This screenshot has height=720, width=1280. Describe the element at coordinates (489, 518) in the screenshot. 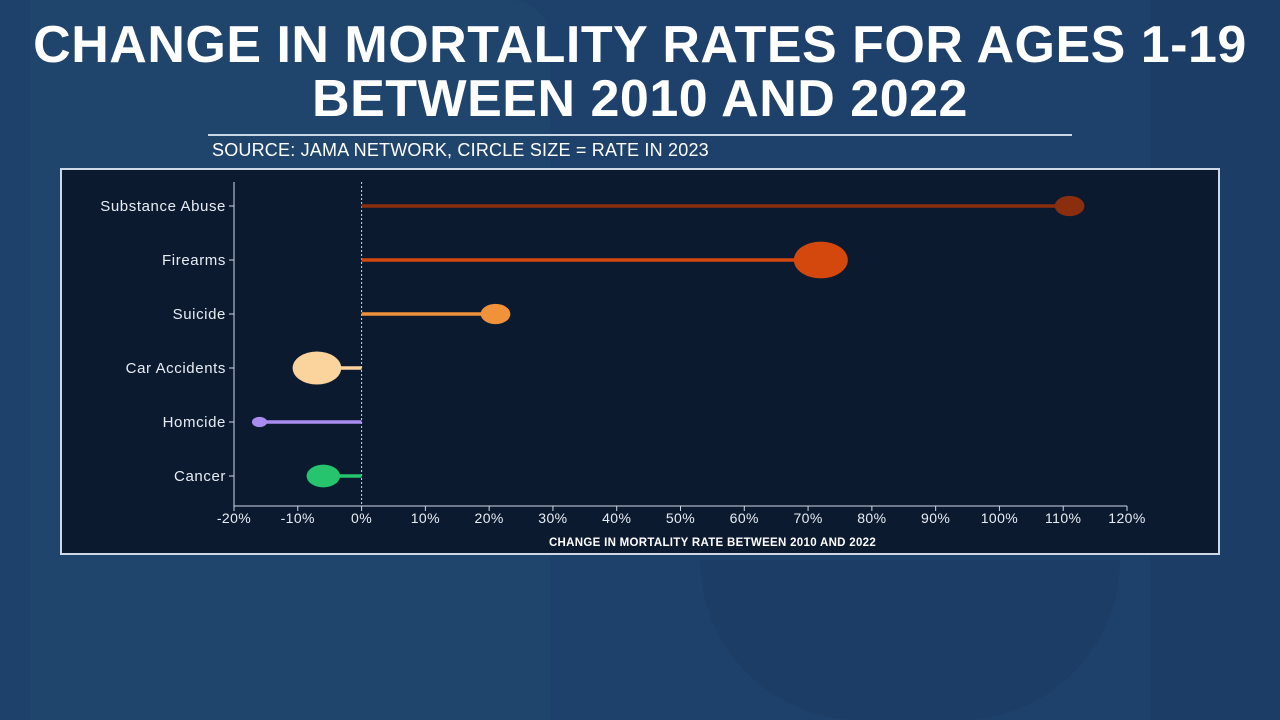

I see `x-tick-label: 20%` at that location.